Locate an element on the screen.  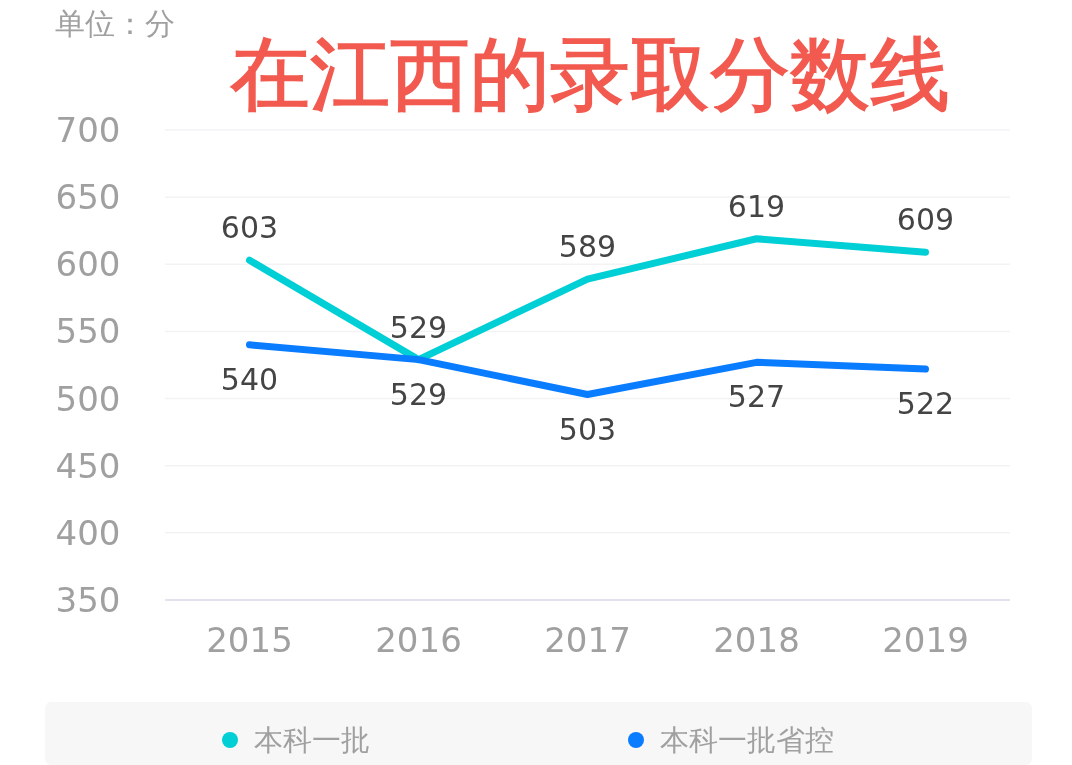
legend-label: 本科一批 is located at coordinates (312, 740).